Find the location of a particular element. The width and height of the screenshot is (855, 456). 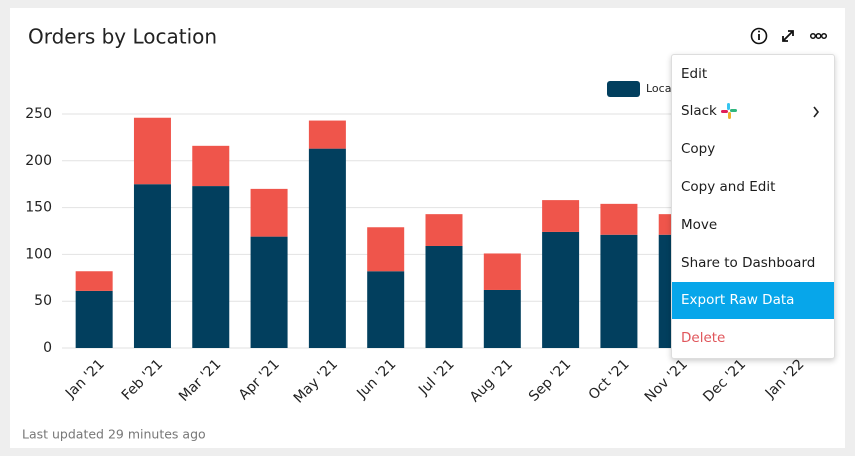

x-tick-label: Jan '22 is located at coordinates (785, 379).